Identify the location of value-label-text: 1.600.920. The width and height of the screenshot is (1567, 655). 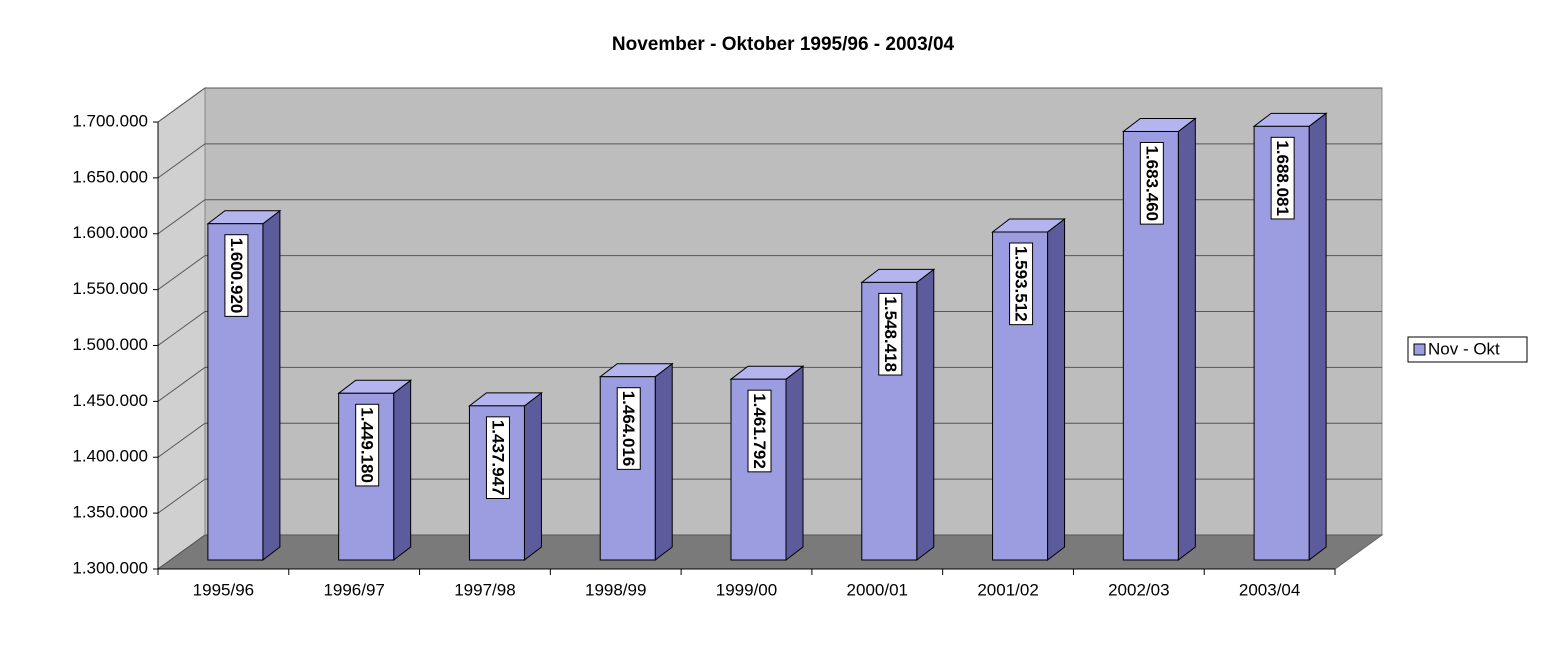
(236, 276).